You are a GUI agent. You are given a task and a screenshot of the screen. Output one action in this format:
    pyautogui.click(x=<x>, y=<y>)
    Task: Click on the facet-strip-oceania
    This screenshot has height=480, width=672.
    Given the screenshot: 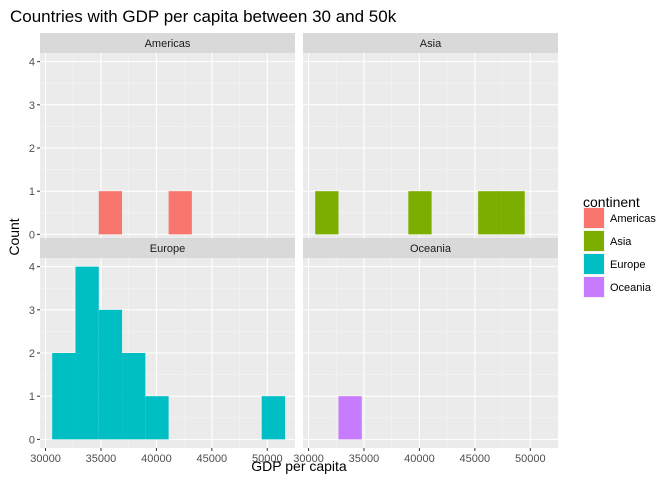 What is the action you would take?
    pyautogui.click(x=430, y=248)
    